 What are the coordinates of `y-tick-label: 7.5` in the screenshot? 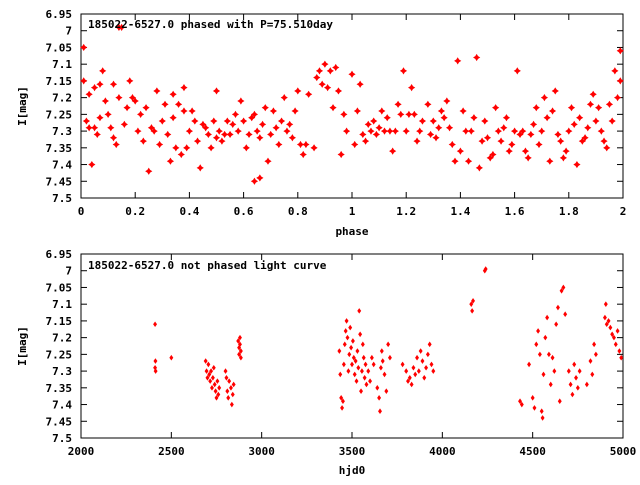 It's located at (62, 438).